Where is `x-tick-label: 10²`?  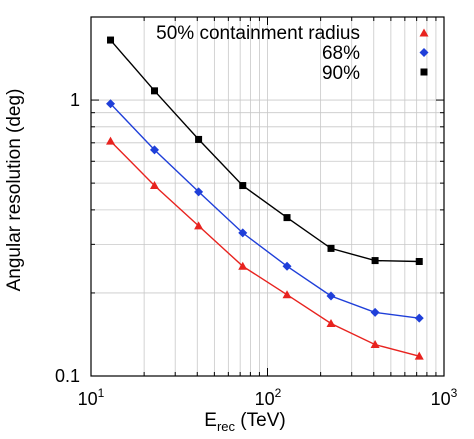
x-tick-label: 10² is located at coordinates (268, 397).